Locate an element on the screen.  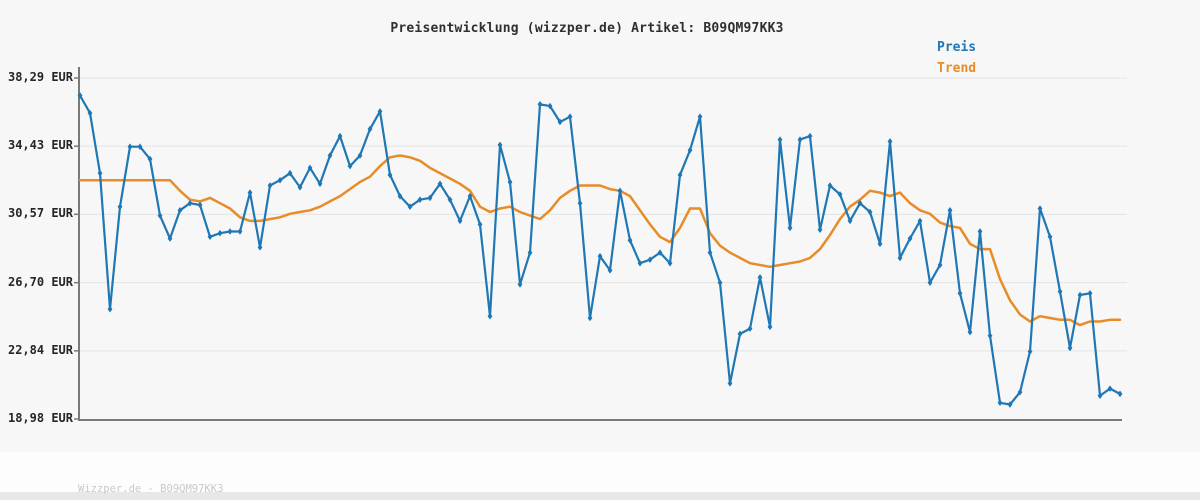
y-axis-tick-label: 38,29 EUR is located at coordinates (40, 77).